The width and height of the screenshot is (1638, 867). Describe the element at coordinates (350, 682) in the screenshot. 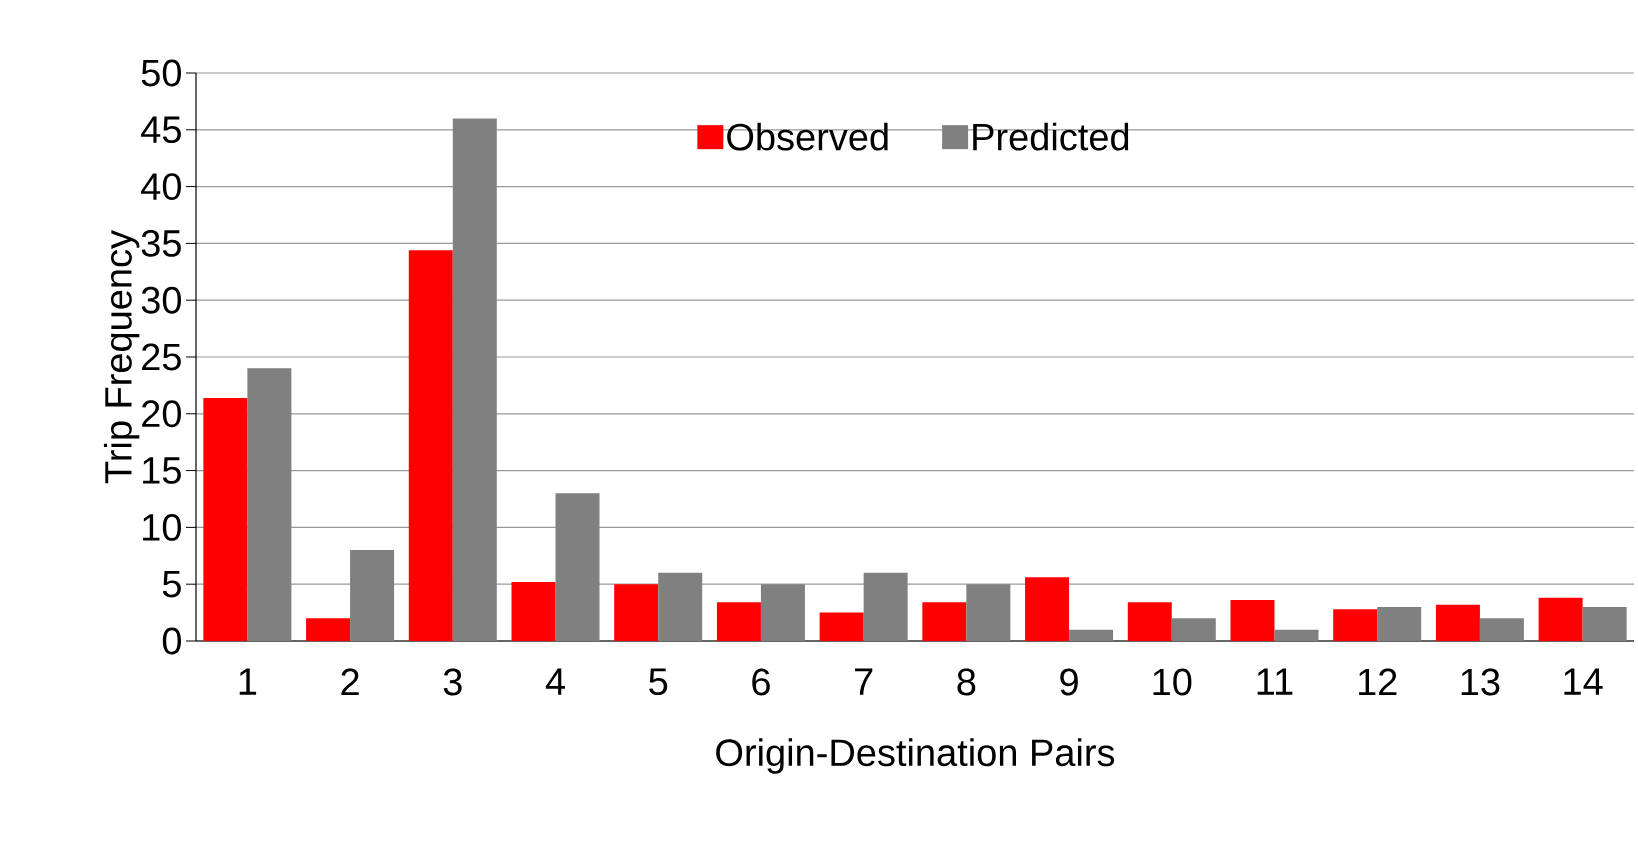

I see `x-tick-label: 2` at that location.